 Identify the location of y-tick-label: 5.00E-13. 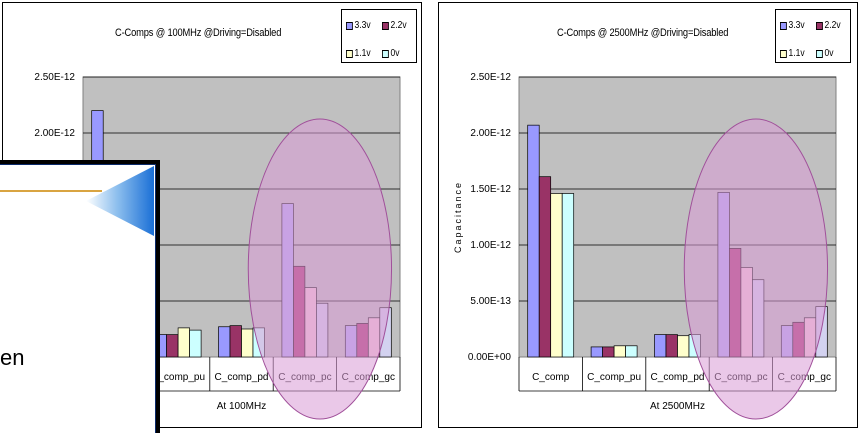
(490, 301).